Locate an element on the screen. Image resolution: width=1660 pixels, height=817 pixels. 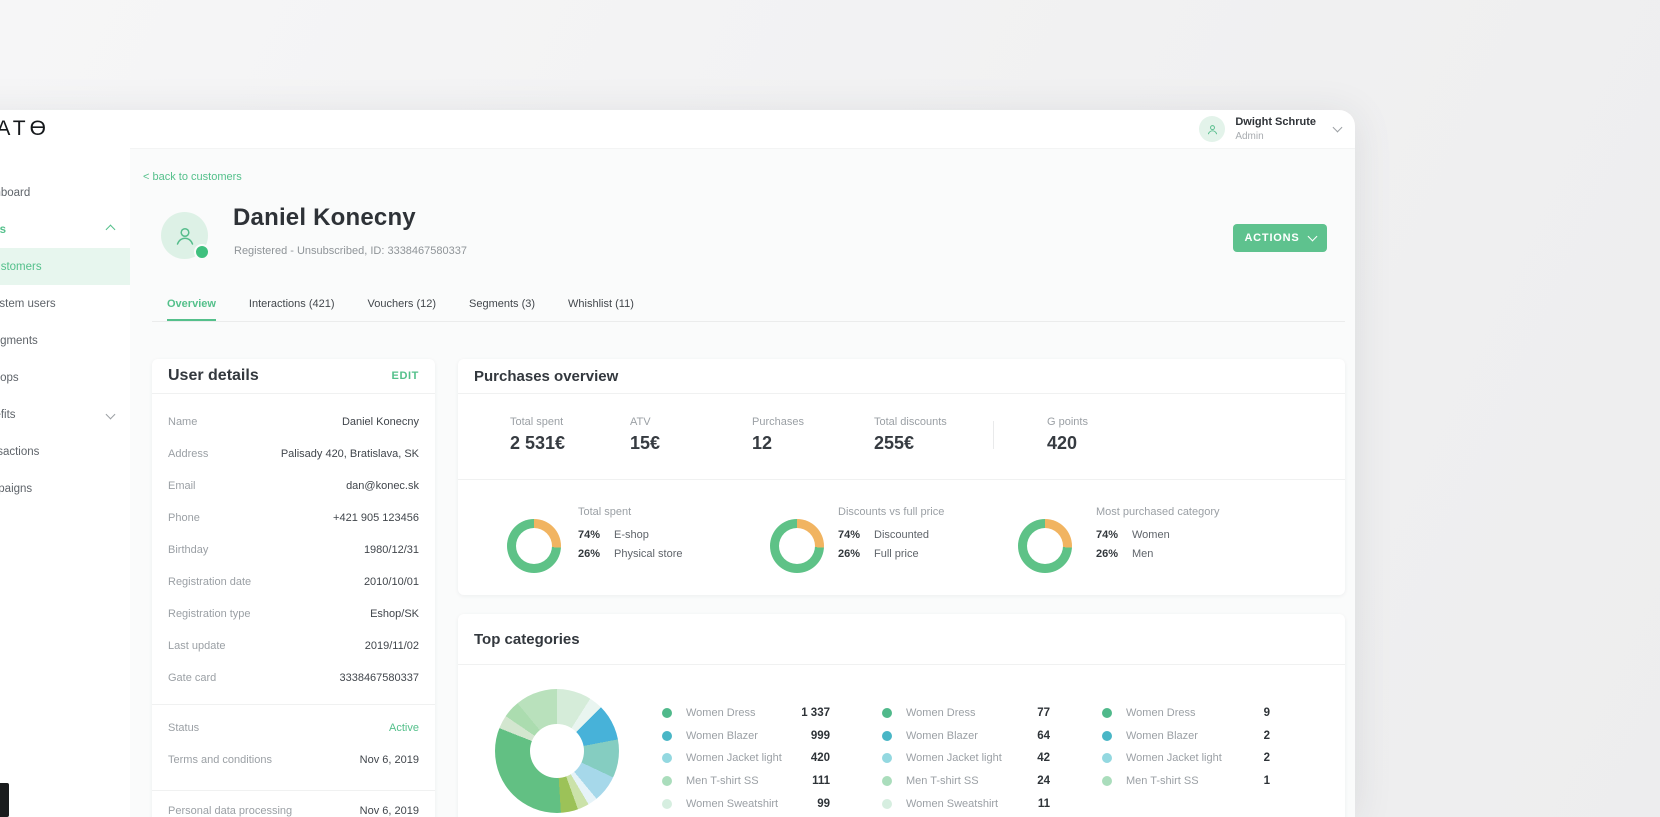
edit-button: EDIT is located at coordinates (405, 376).